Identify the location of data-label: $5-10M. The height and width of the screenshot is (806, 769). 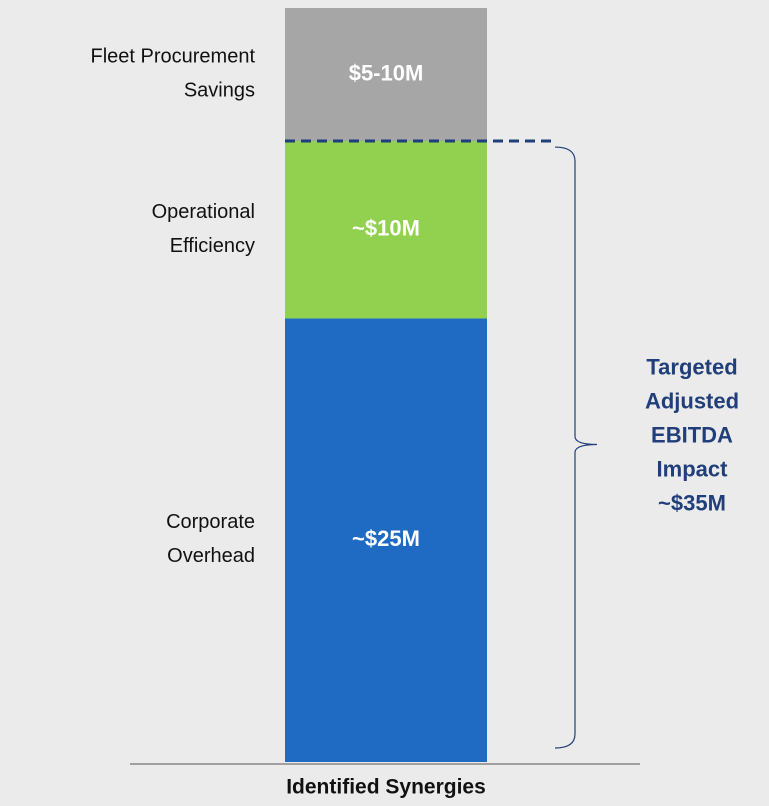
(386, 72).